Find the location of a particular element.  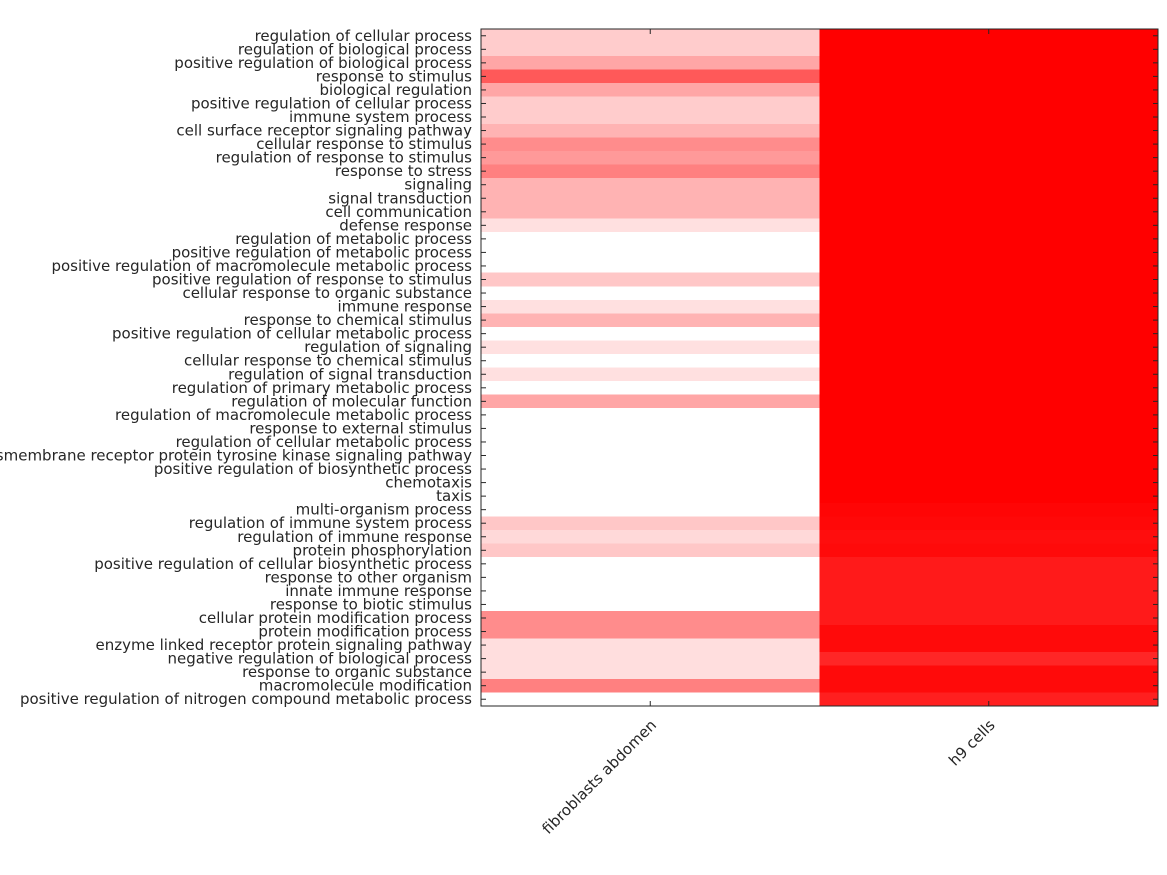

row-label: cellular response to stimulus is located at coordinates (364, 144).